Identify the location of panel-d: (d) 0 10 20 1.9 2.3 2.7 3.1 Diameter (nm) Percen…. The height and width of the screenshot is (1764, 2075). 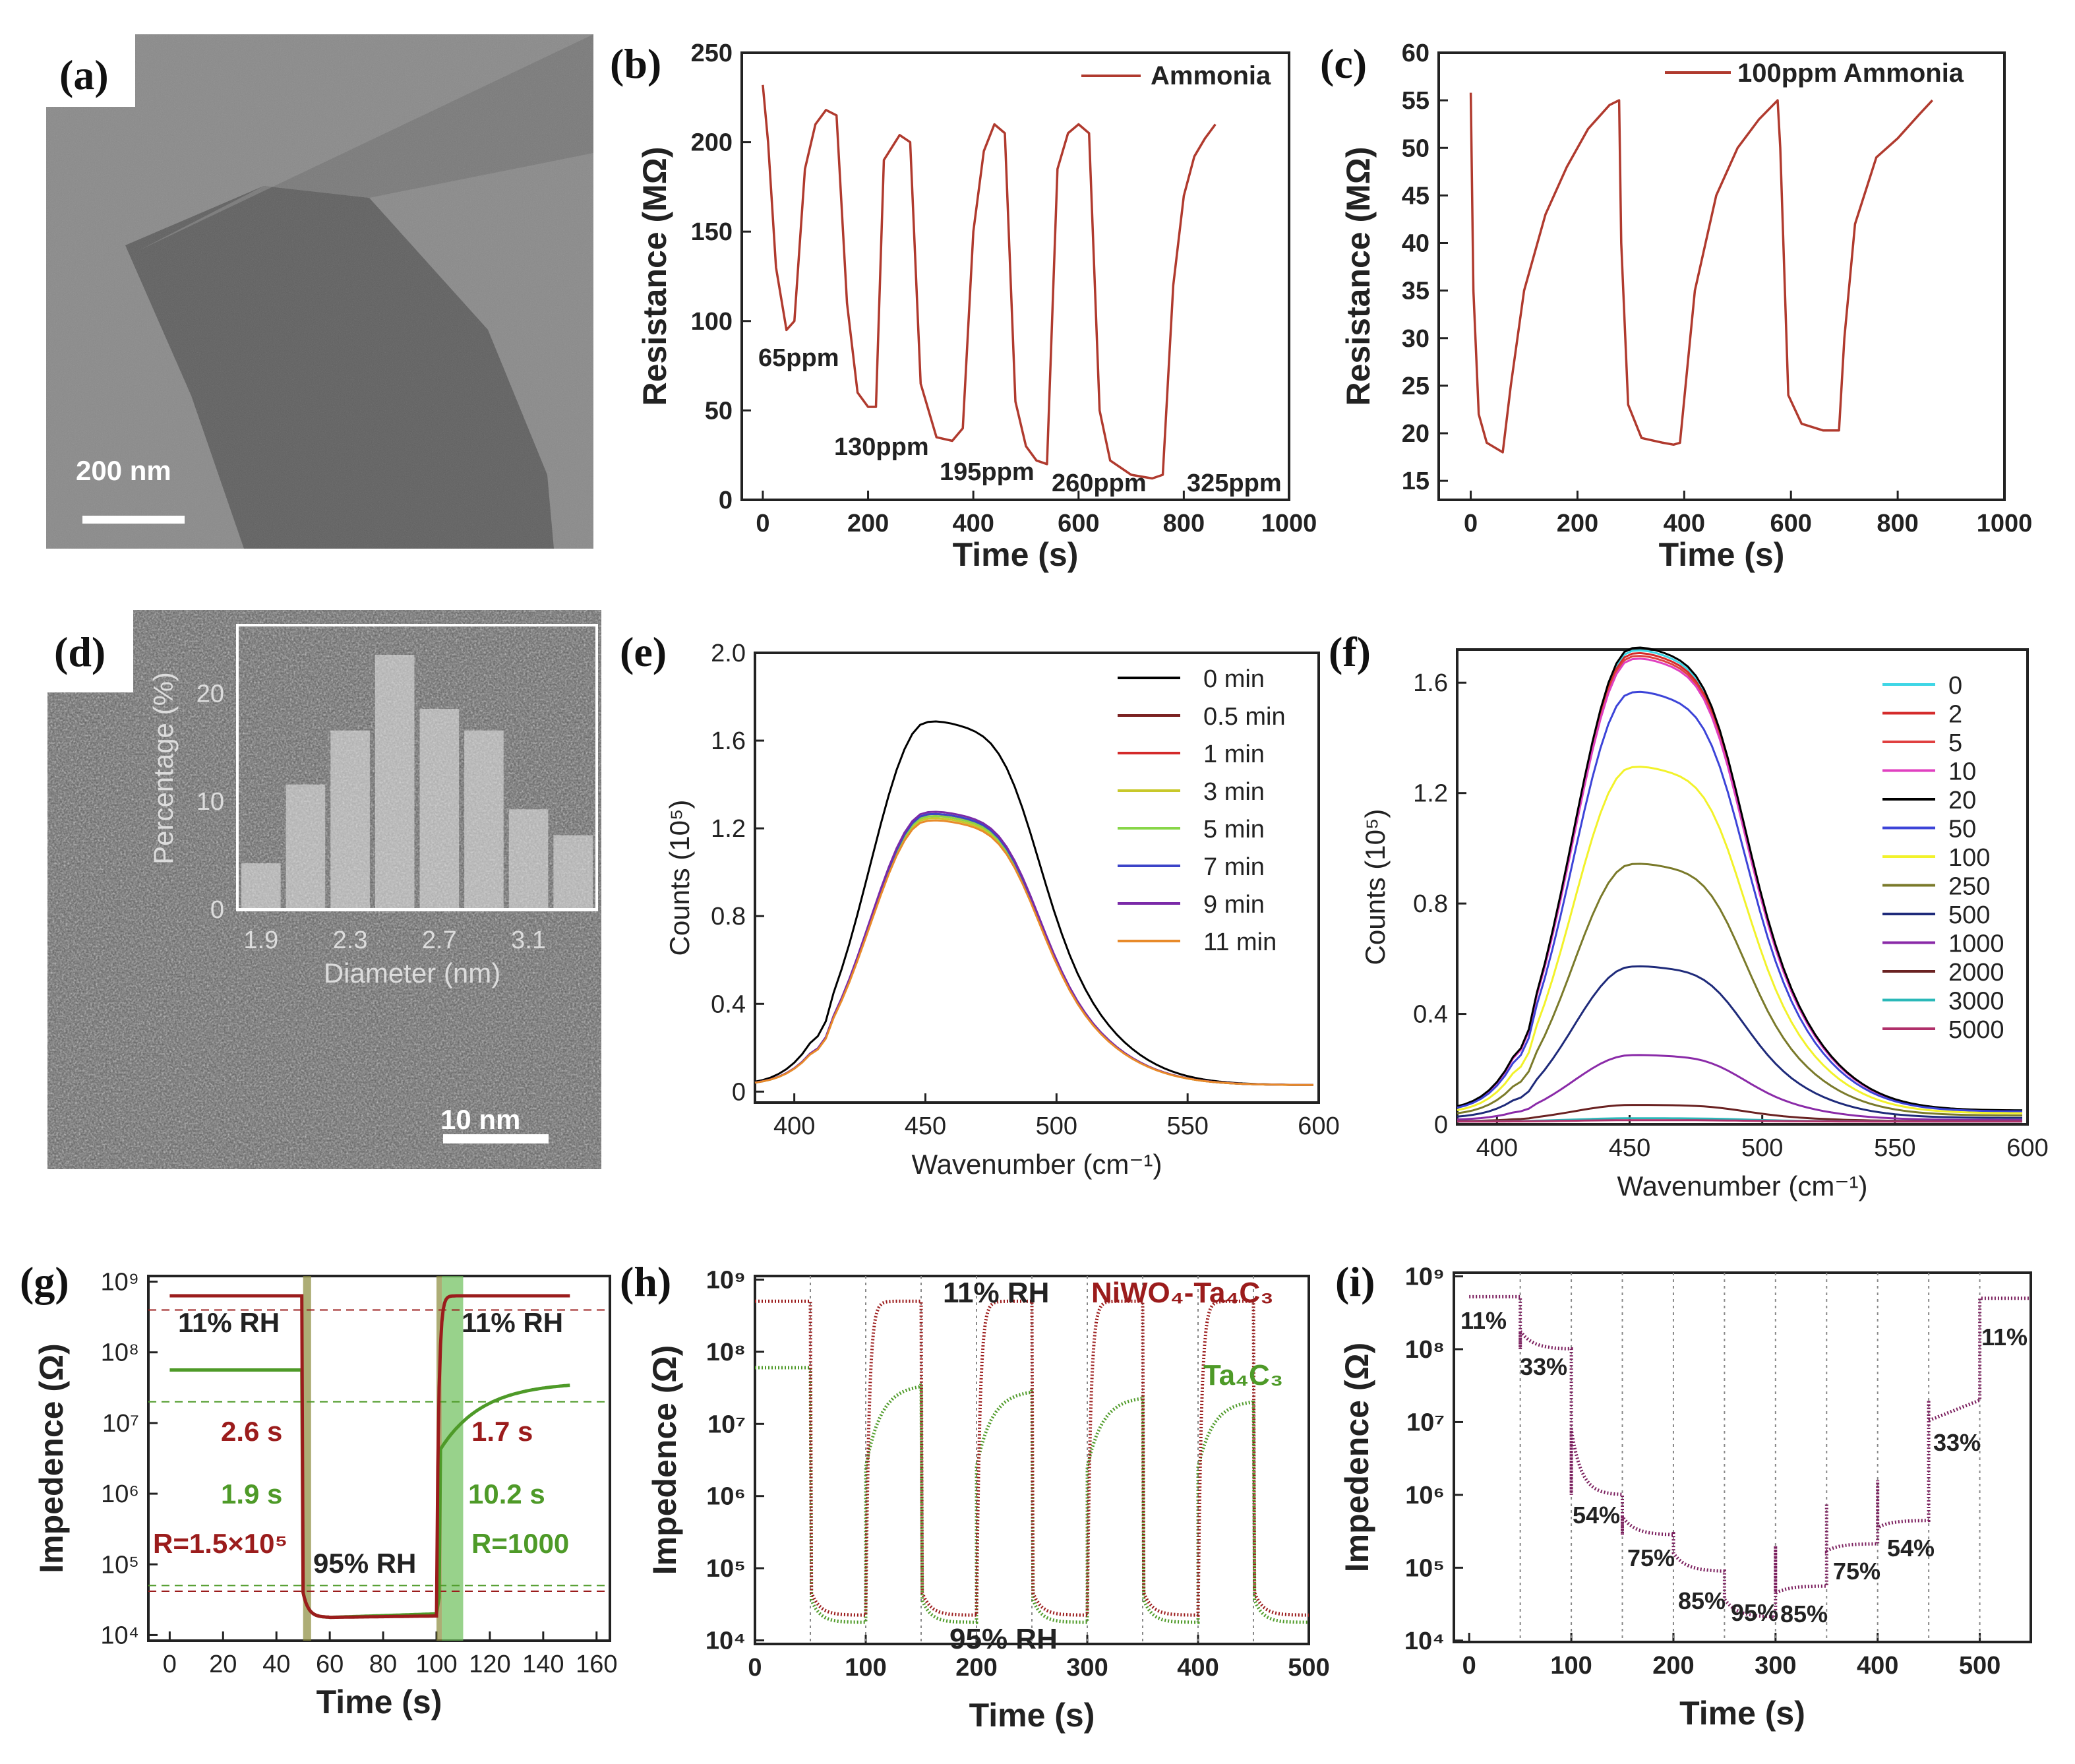
(324, 890).